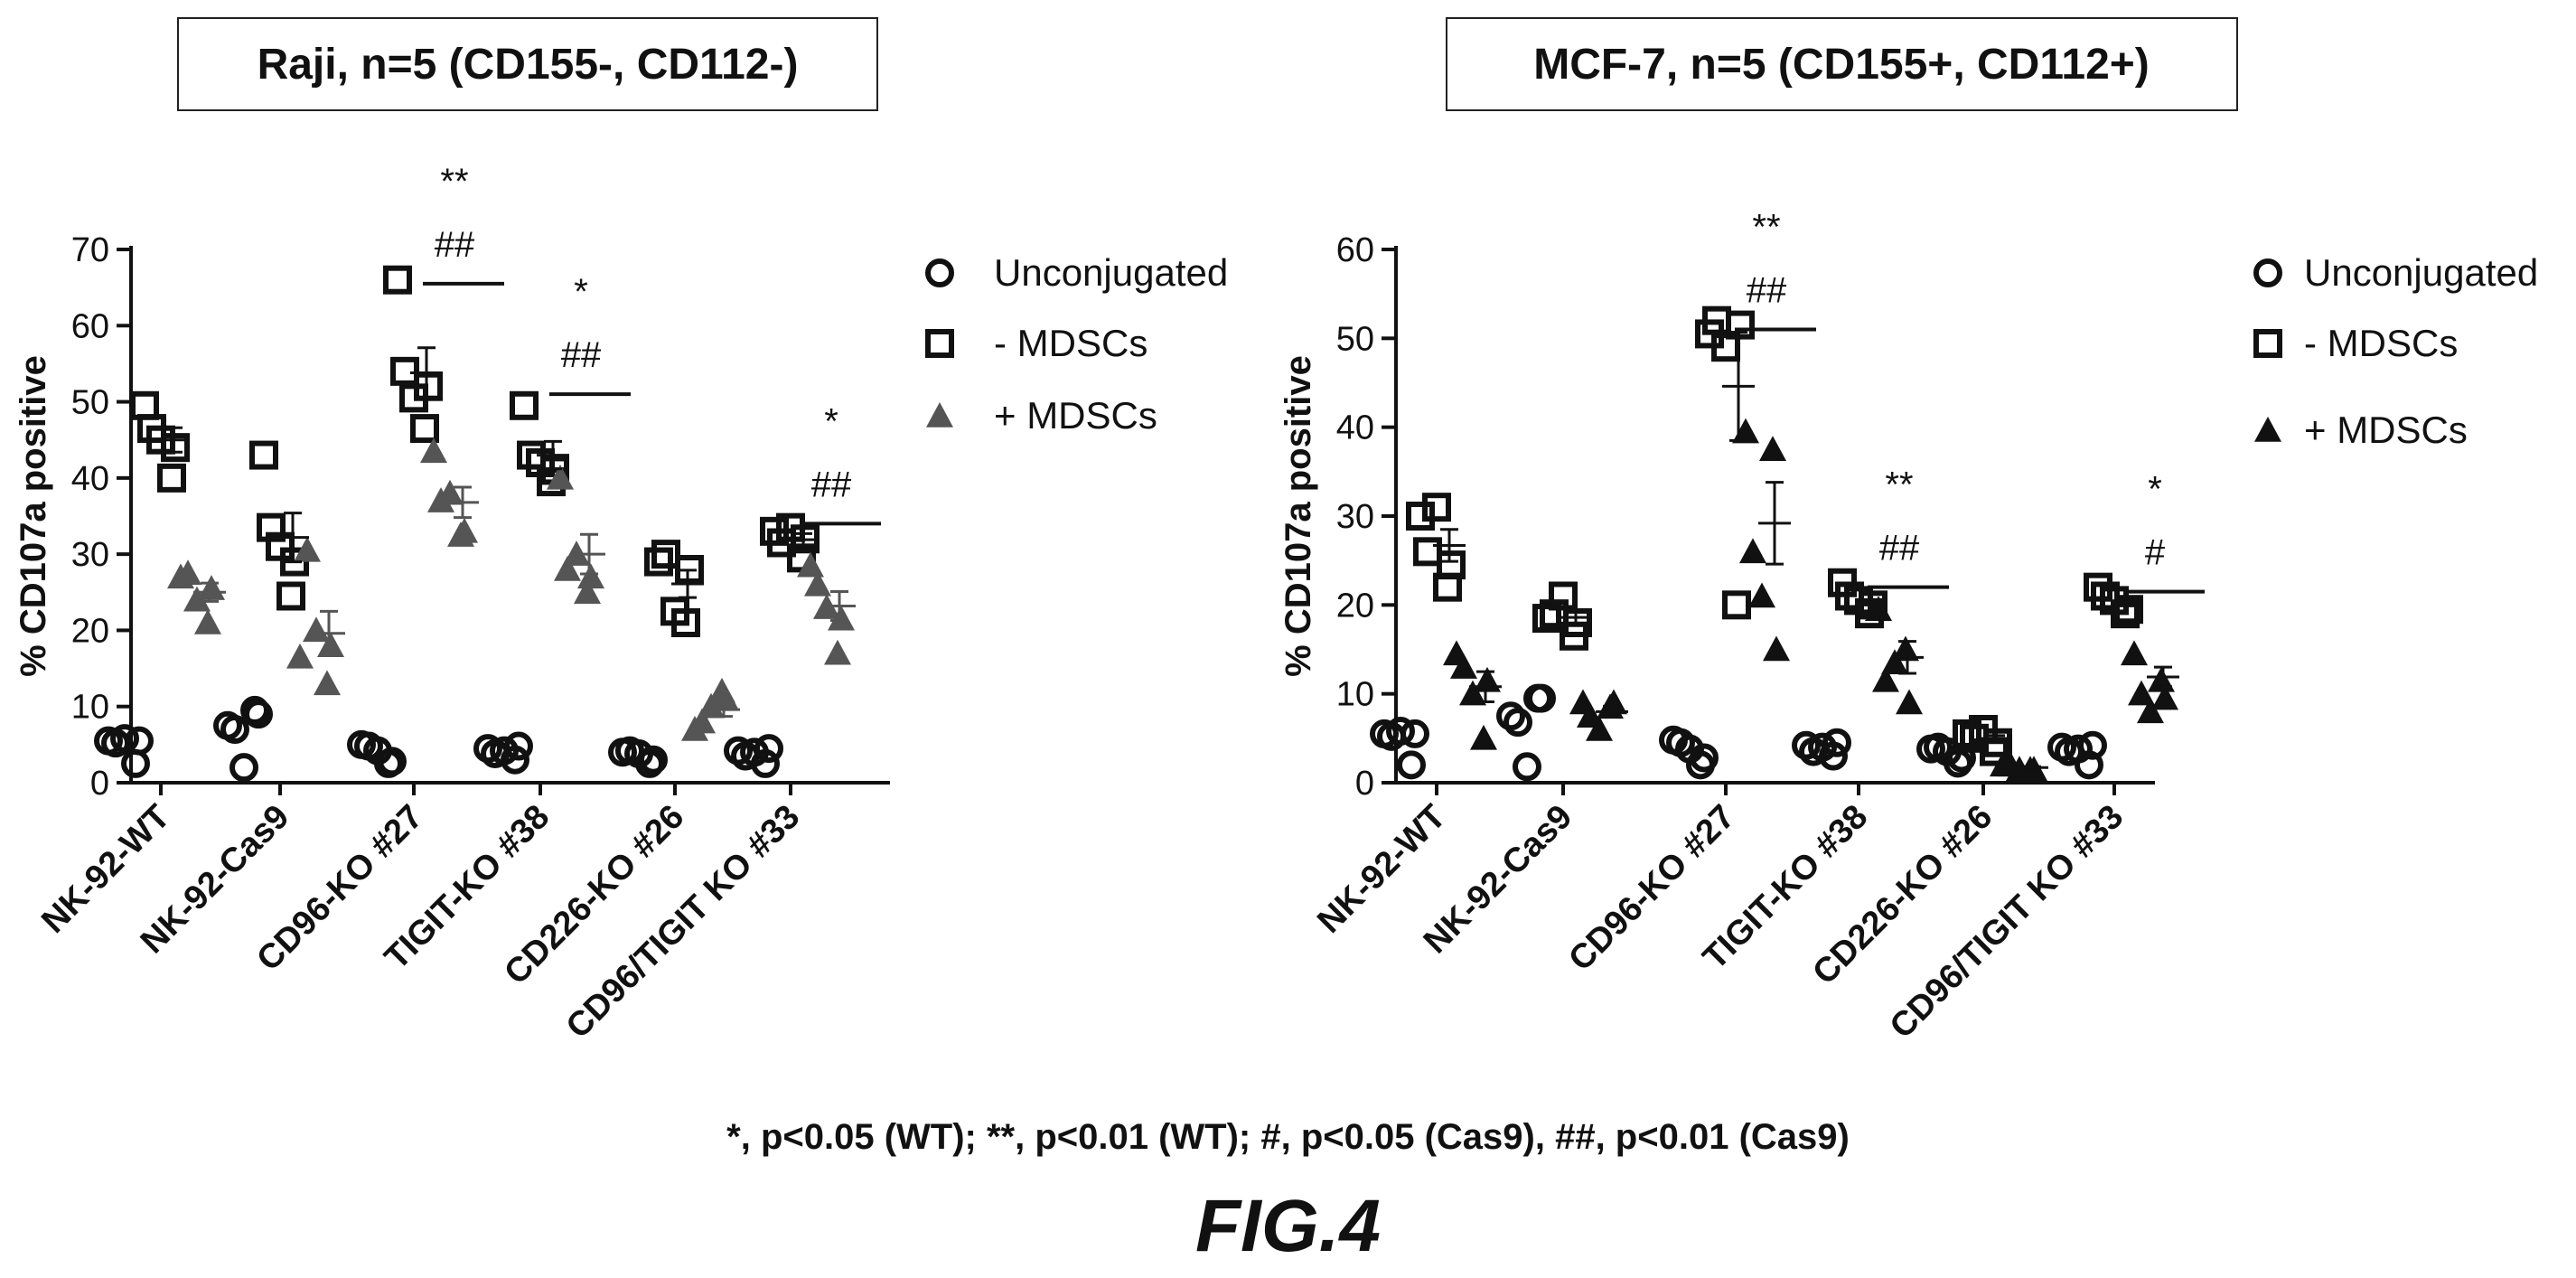 The width and height of the screenshot is (2576, 1278). Describe the element at coordinates (683, 922) in the screenshot. I see `x-tick-label: CD96/TIGIT KO #33` at that location.